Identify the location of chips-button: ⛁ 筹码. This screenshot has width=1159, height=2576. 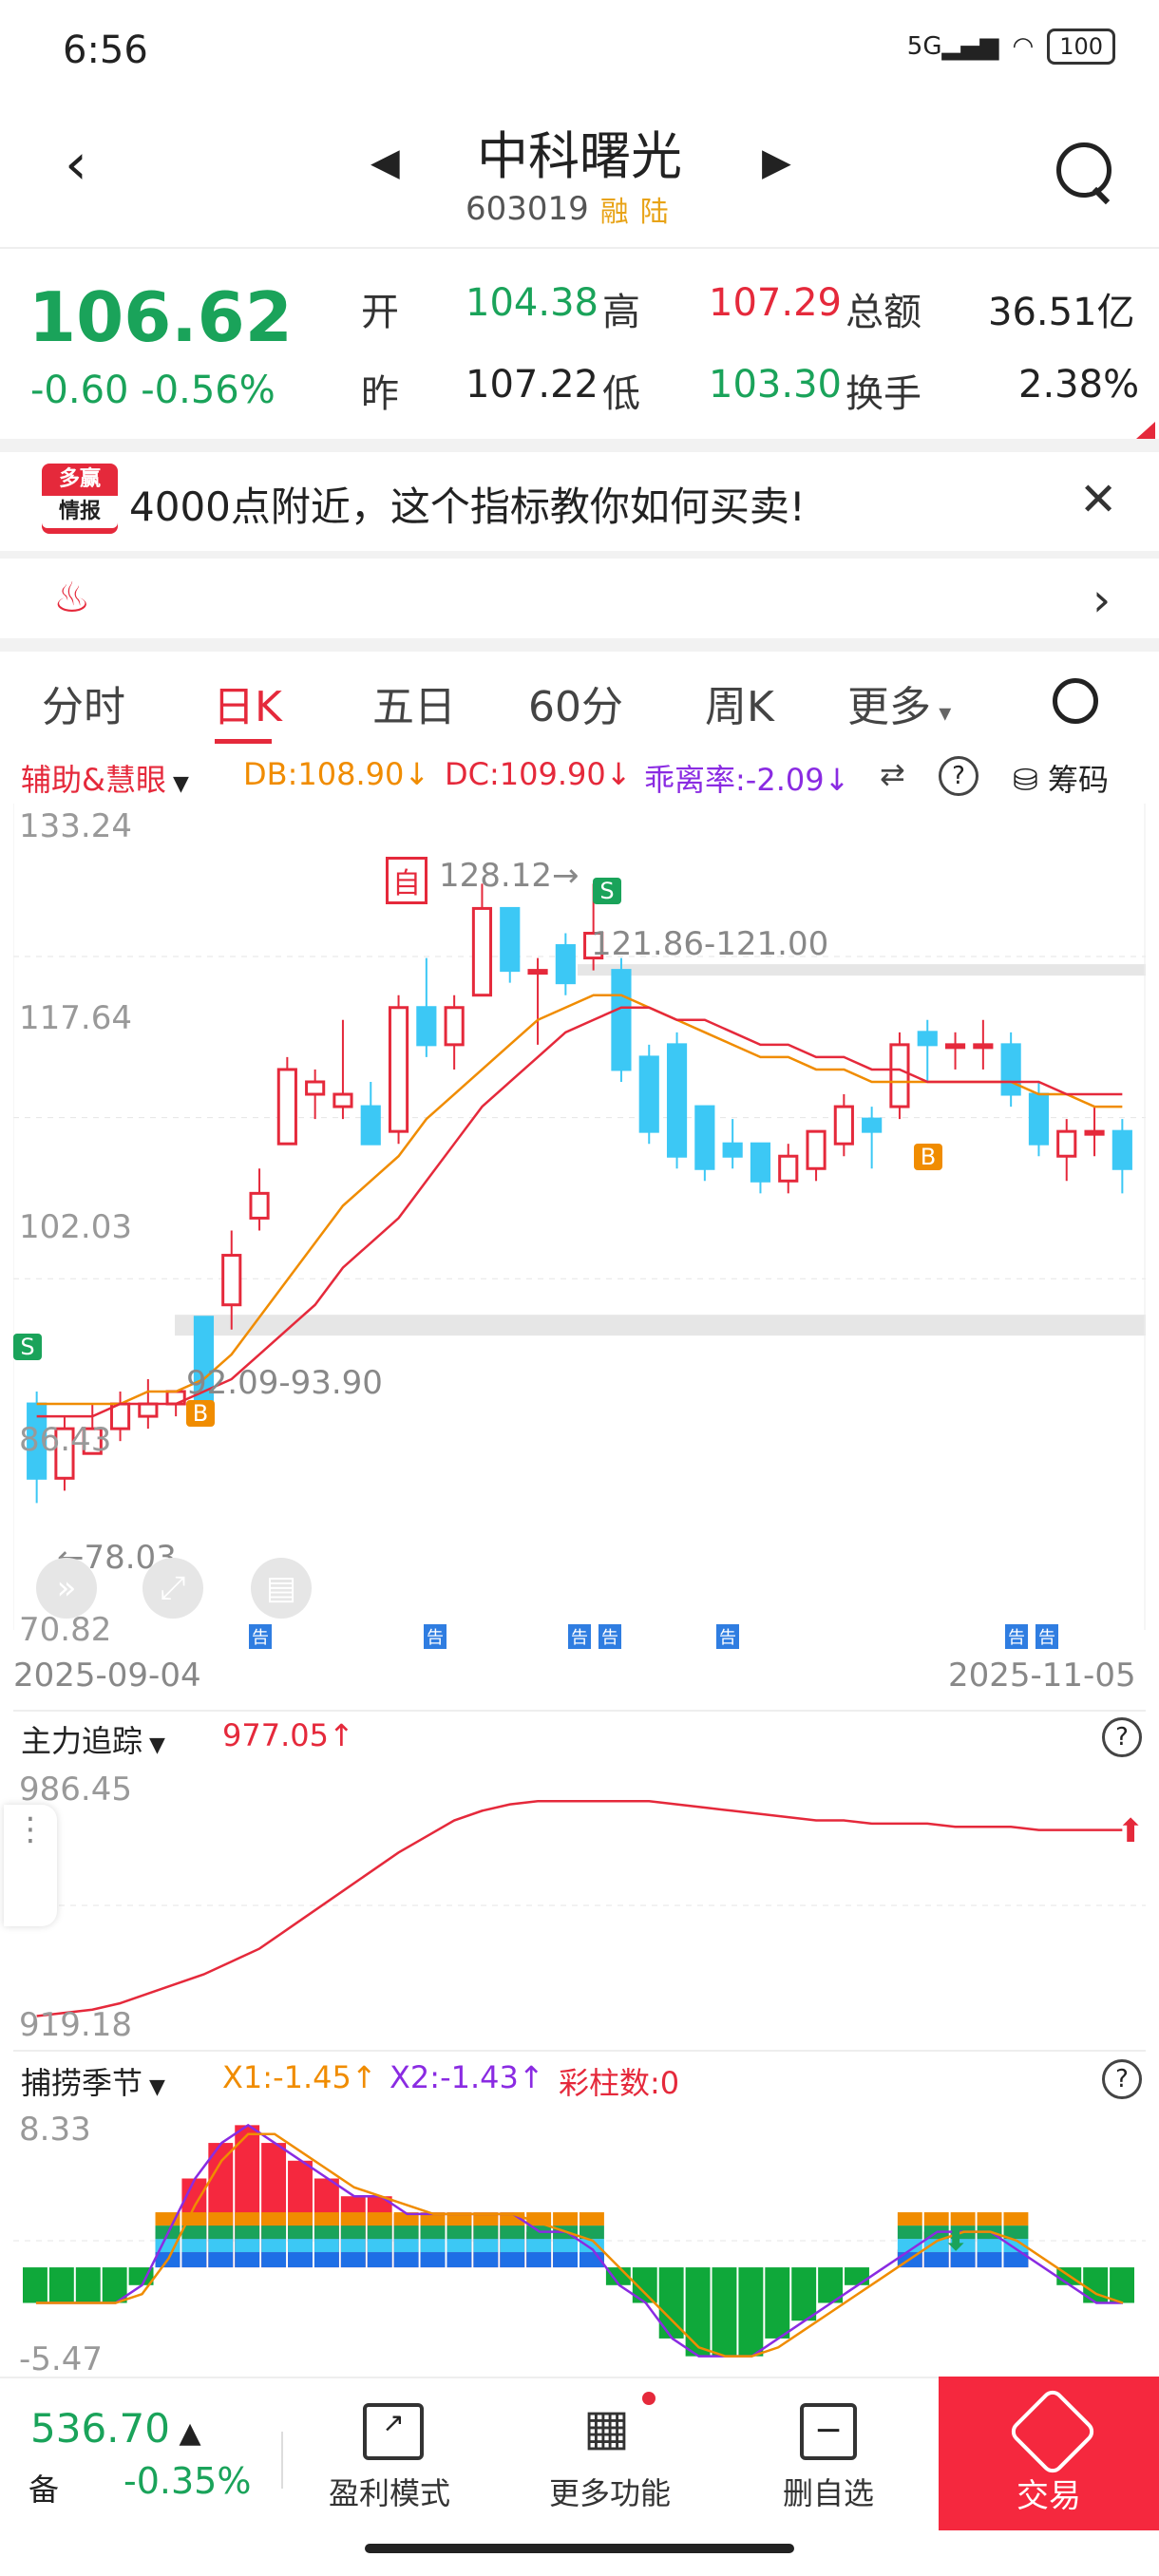
(1061, 780).